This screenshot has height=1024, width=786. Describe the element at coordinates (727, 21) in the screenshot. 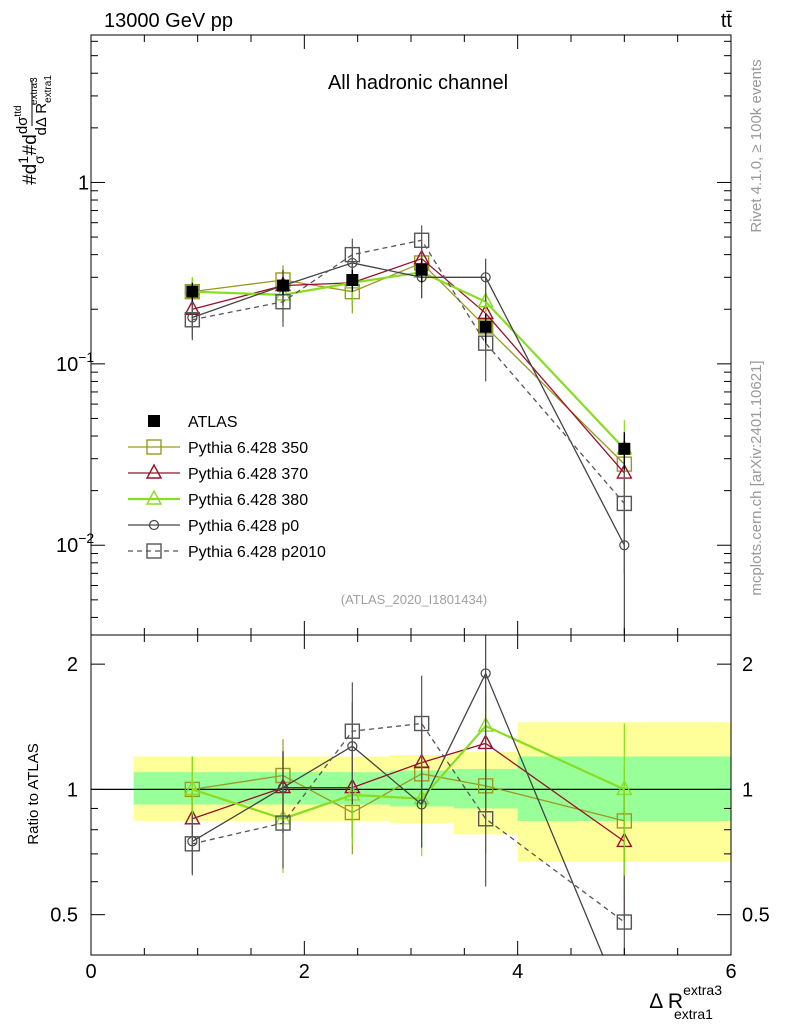

I see `process-label: tt̄` at that location.